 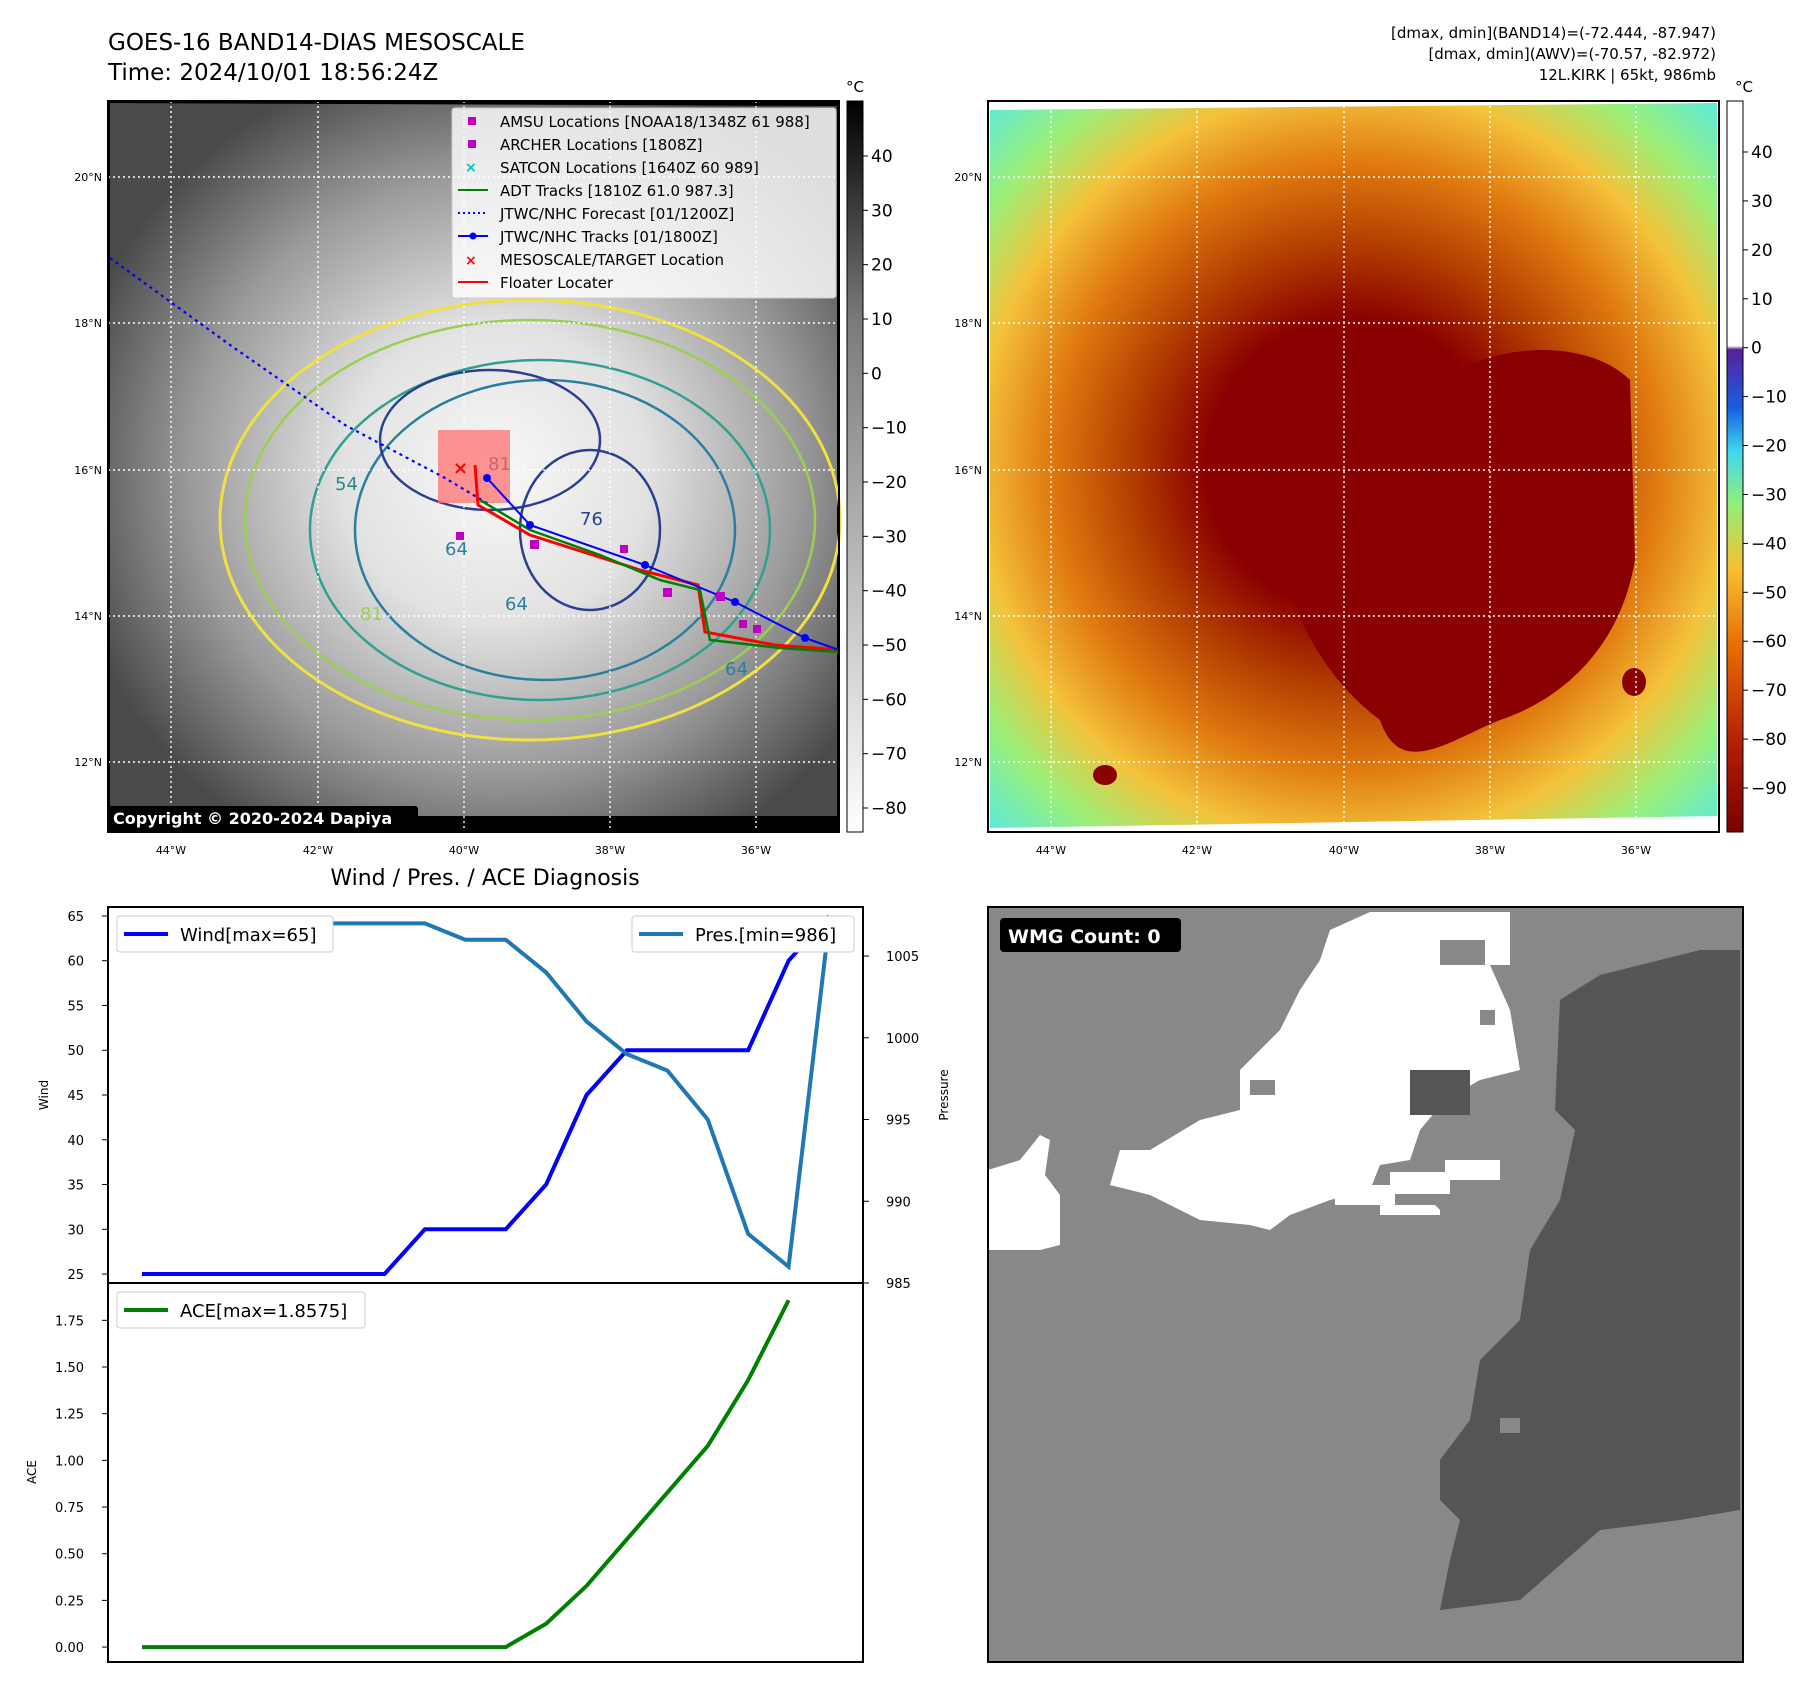 I want to click on gray-colorbar: °C 40 30 20 10 0 −10 −20 −30 −40 −50 −60 −70 −80, so click(x=876, y=455).